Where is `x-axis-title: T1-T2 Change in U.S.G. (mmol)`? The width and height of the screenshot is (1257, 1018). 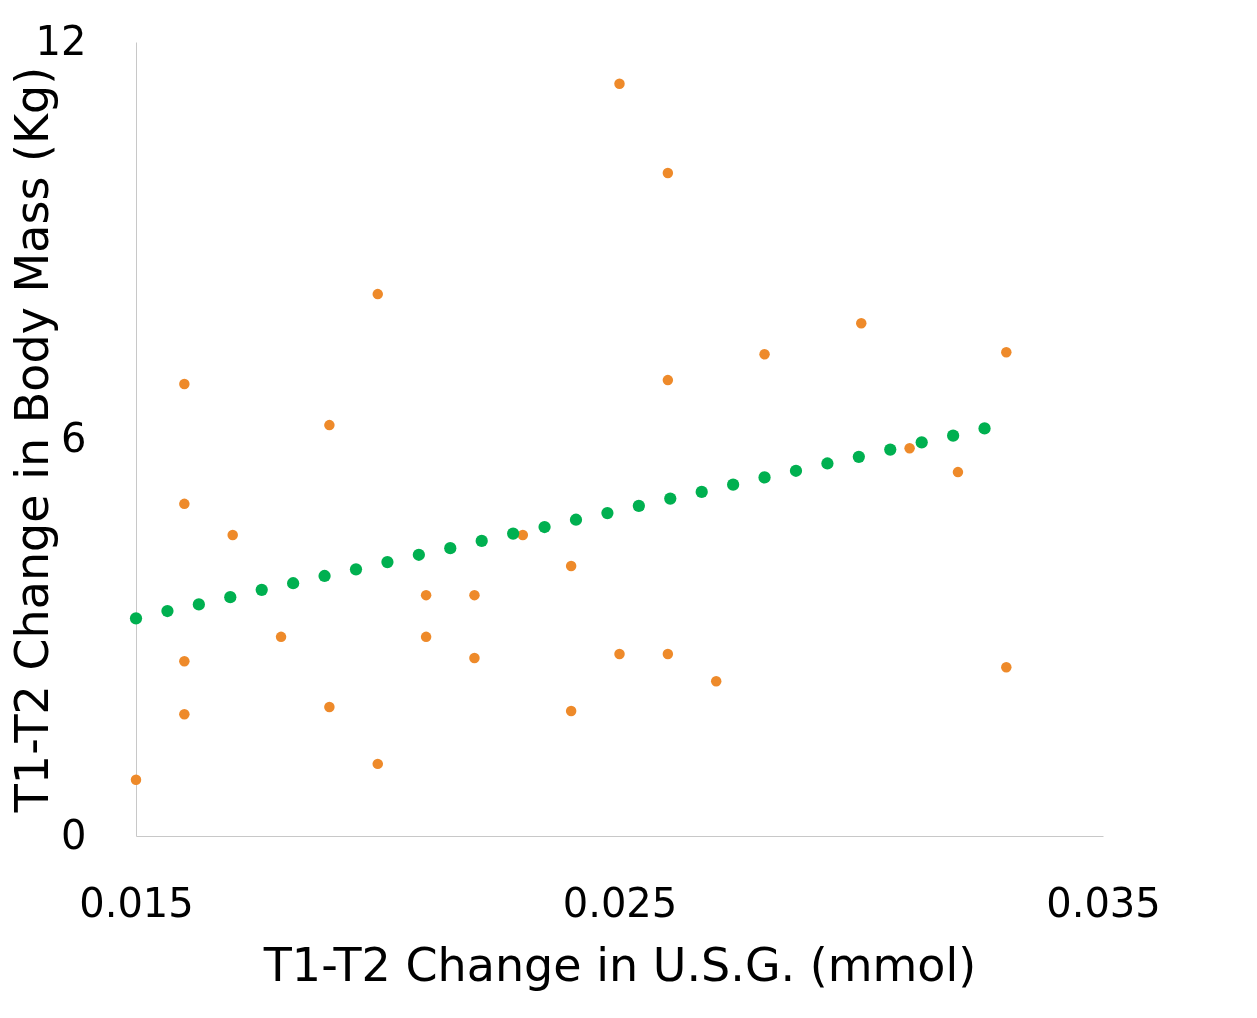
x-axis-title: T1-T2 Change in U.S.G. (mmol) is located at coordinates (619, 964).